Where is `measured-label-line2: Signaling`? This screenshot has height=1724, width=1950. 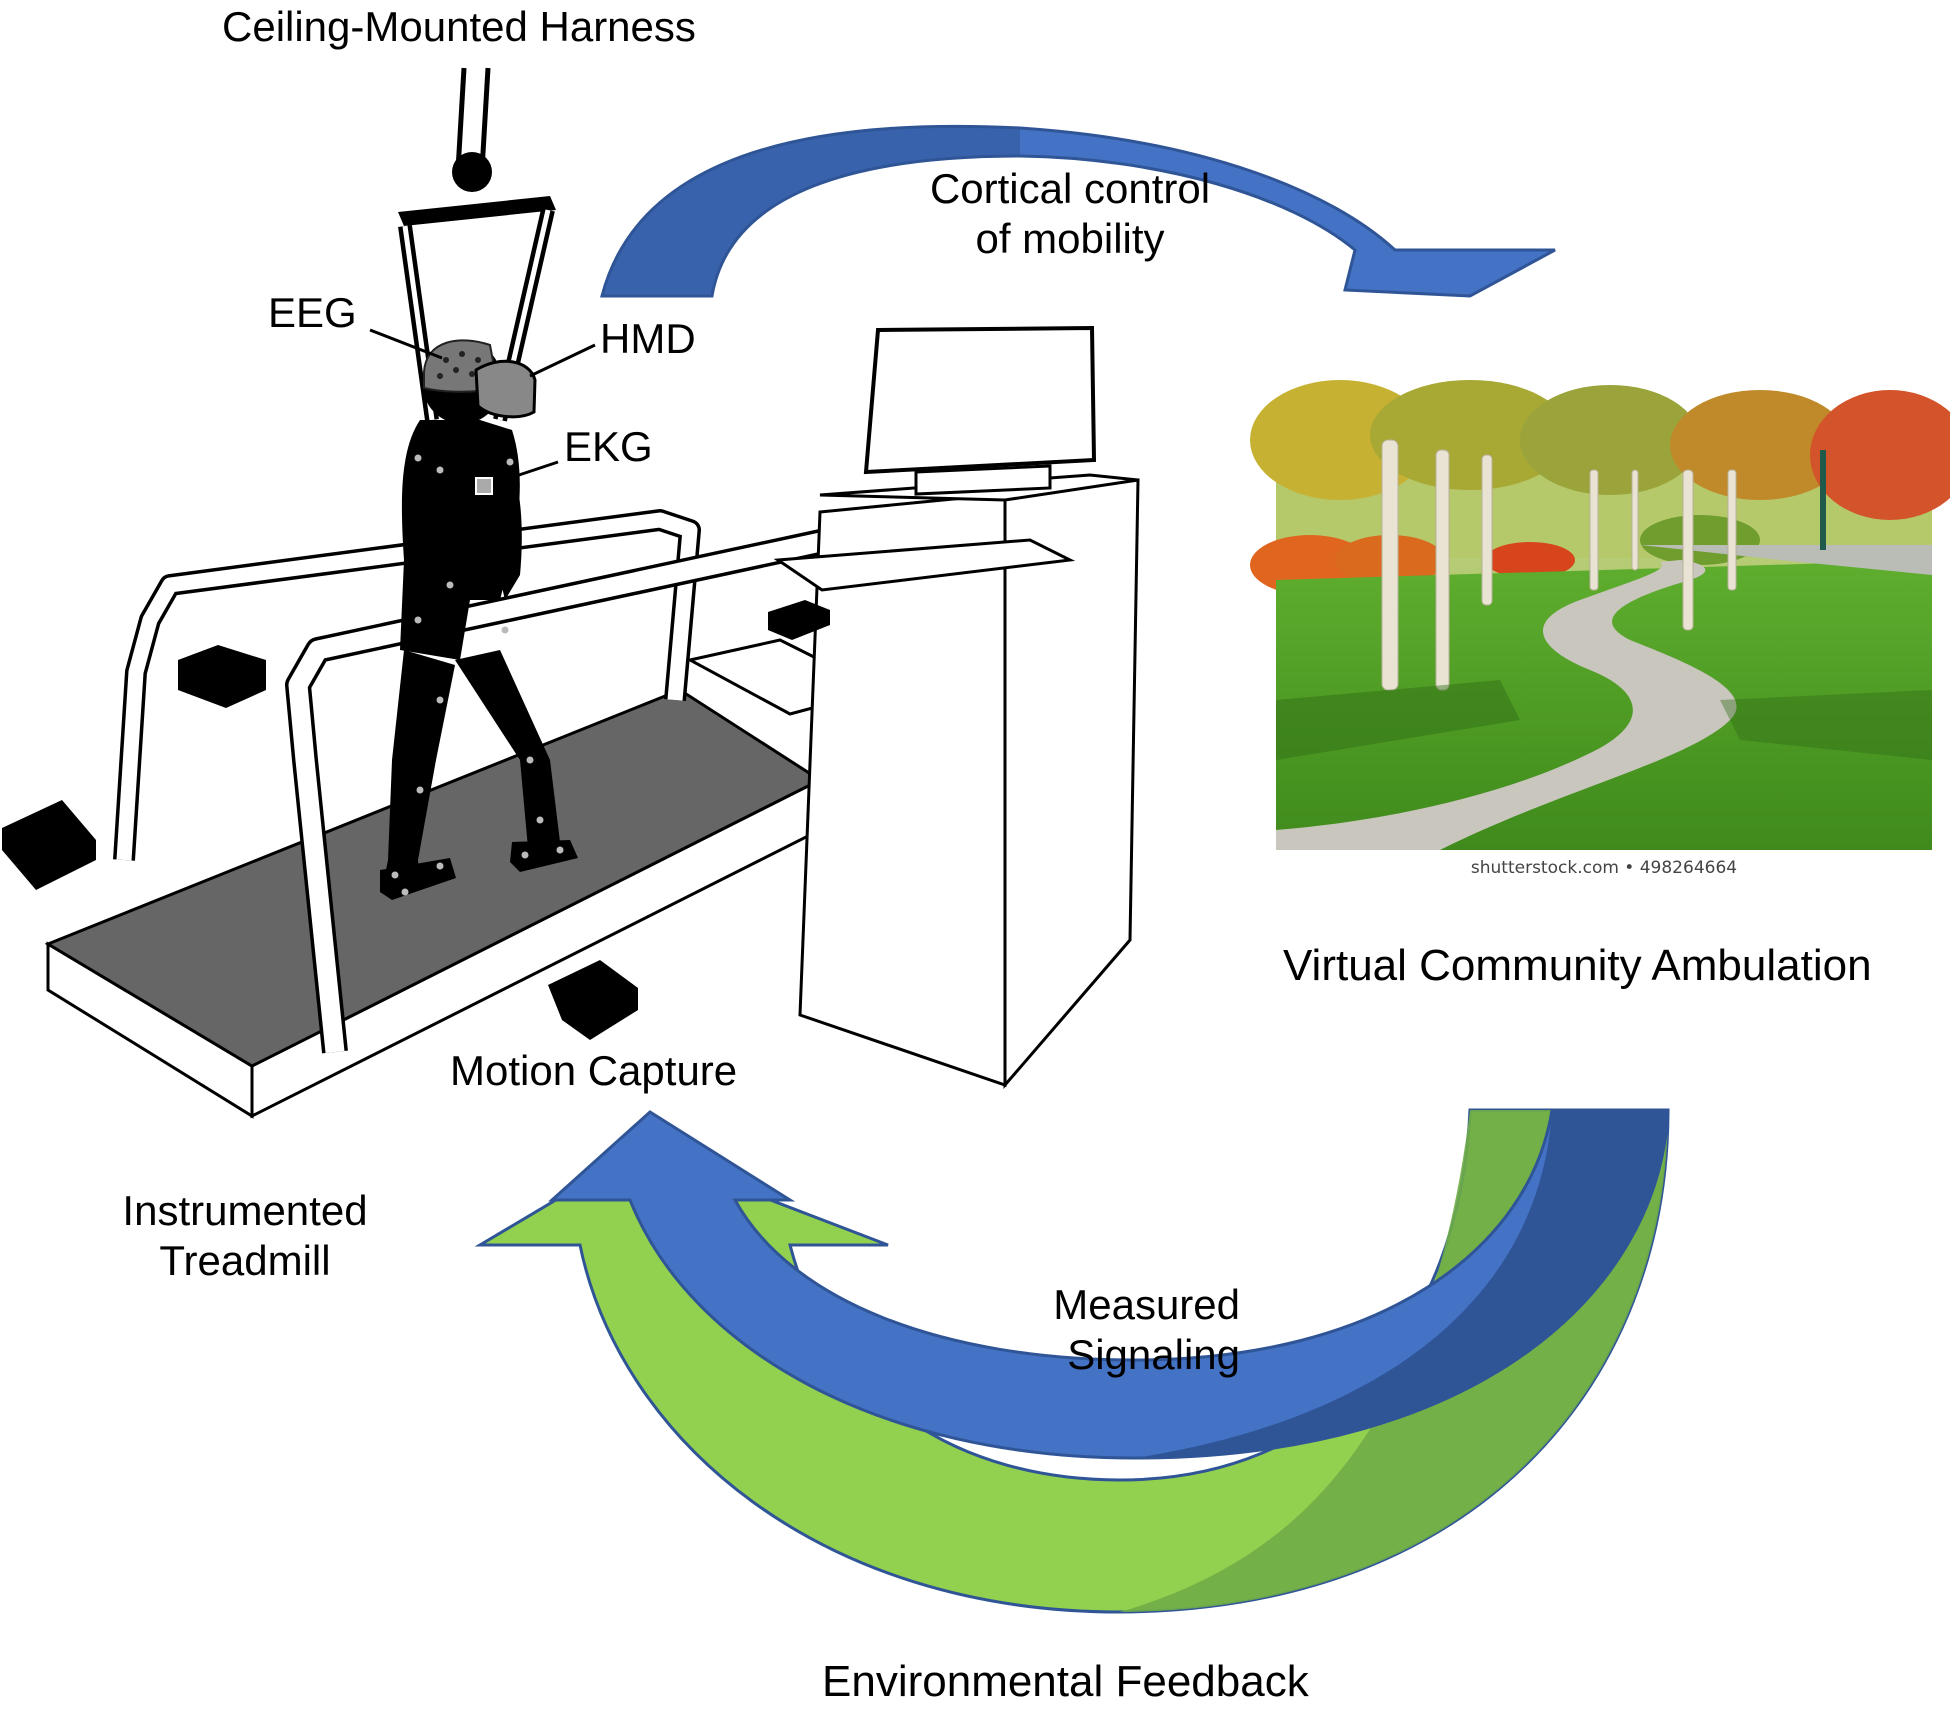
measured-label-line2: Signaling is located at coordinates (1153, 1355).